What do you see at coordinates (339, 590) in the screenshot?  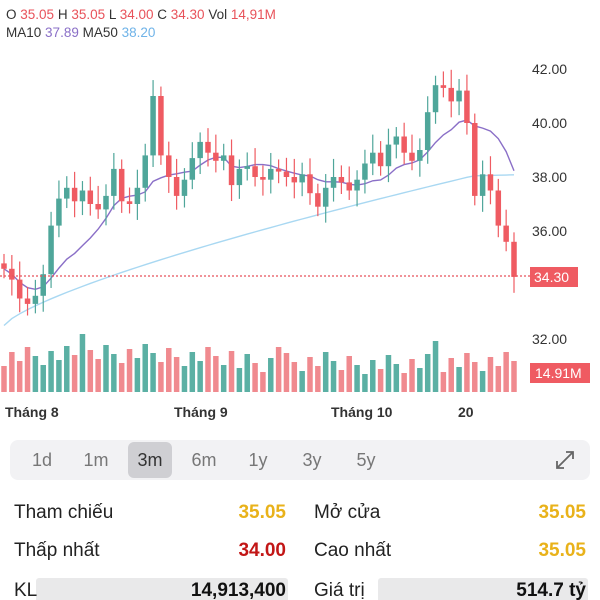 I see `stat-label: Giá trị` at bounding box center [339, 590].